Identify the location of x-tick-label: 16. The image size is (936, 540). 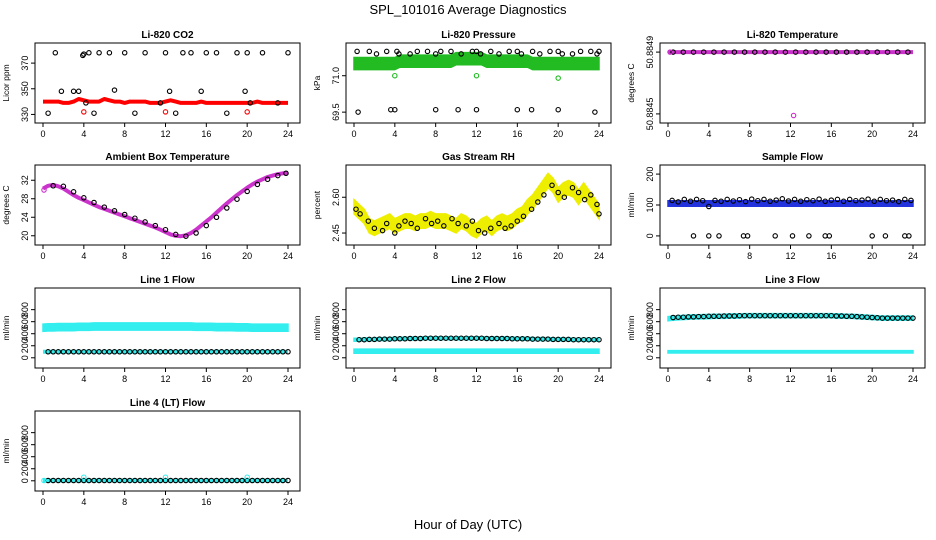
(517, 379).